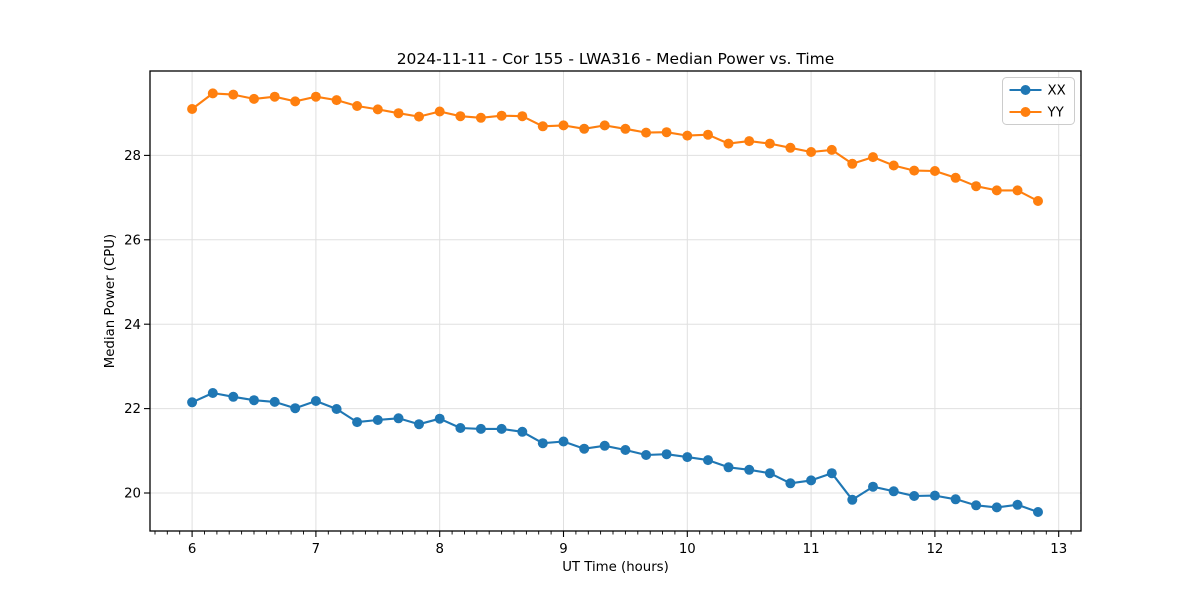  Describe the element at coordinates (615, 147) in the screenshot. I see `series-line-YY` at that location.